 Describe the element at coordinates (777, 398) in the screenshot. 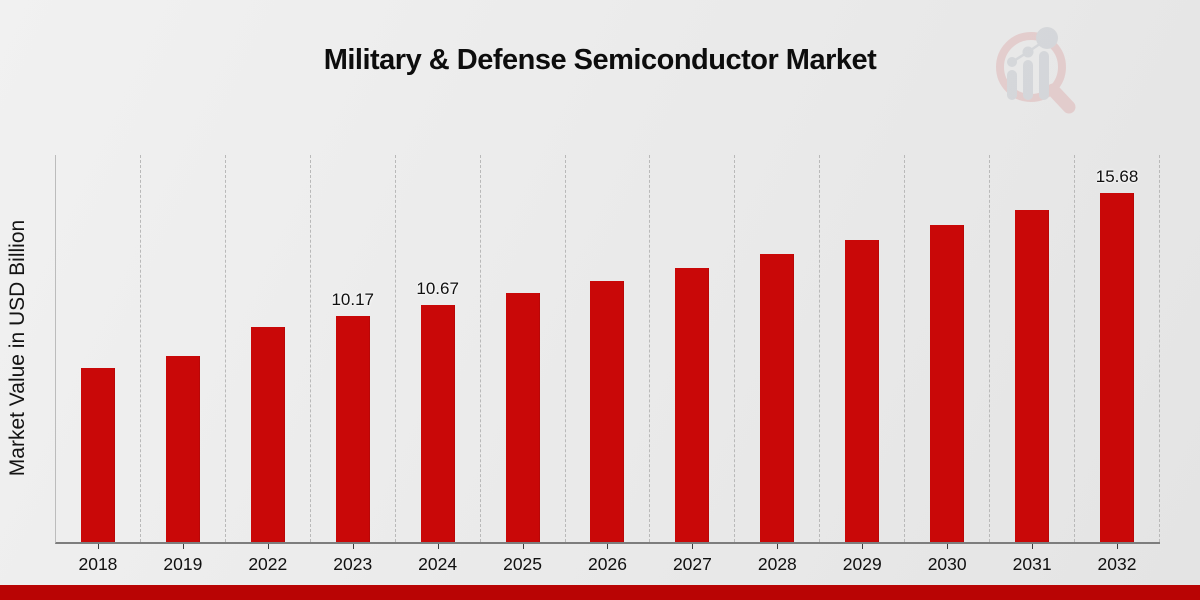

I see `bar-2028` at that location.